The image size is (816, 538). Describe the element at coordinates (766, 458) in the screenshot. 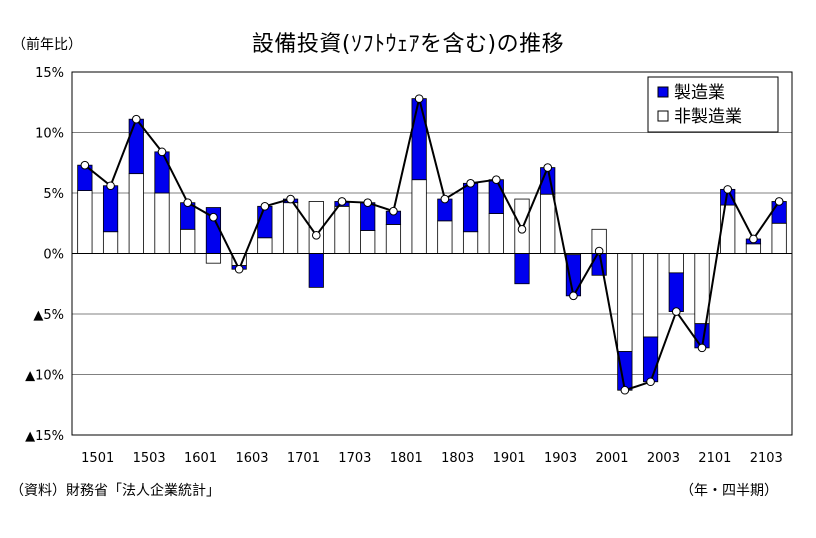

I see `x-tick-label: 2103` at that location.